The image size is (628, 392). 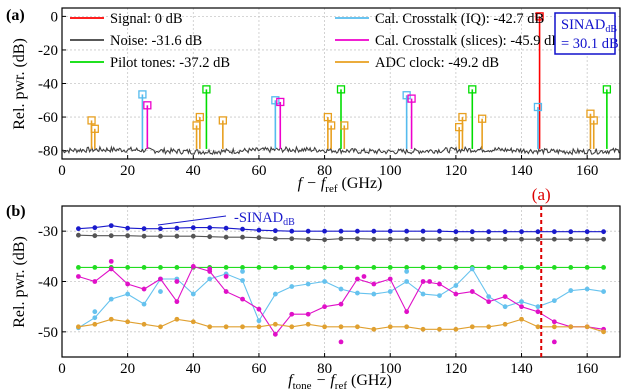 What do you see at coordinates (587, 369) in the screenshot?
I see `panel-b-tick-label-x: 160` at bounding box center [587, 369].